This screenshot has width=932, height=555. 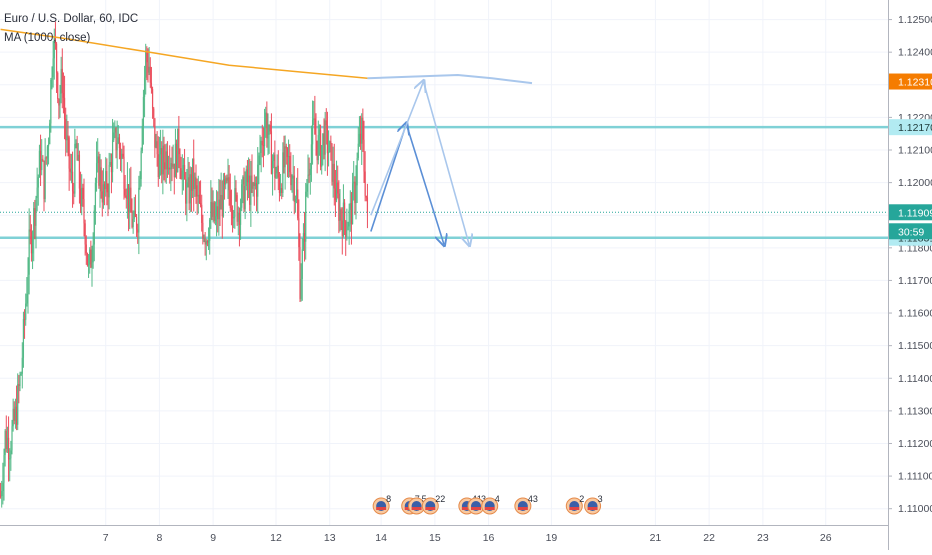 What do you see at coordinates (910, 159) in the screenshot?
I see `price-tags: 1.123101.121701.119091.1183130:59` at bounding box center [910, 159].